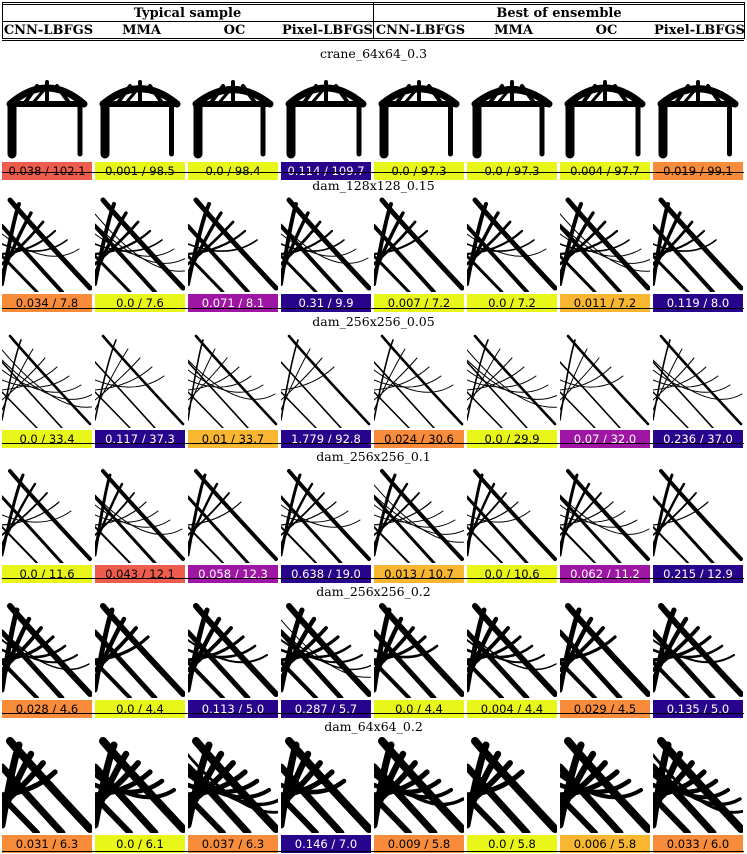 Image resolution: width=747 pixels, height=854 pixels. What do you see at coordinates (48, 30) in the screenshot?
I see `column-header-0: CNN-LBFGS` at bounding box center [48, 30].